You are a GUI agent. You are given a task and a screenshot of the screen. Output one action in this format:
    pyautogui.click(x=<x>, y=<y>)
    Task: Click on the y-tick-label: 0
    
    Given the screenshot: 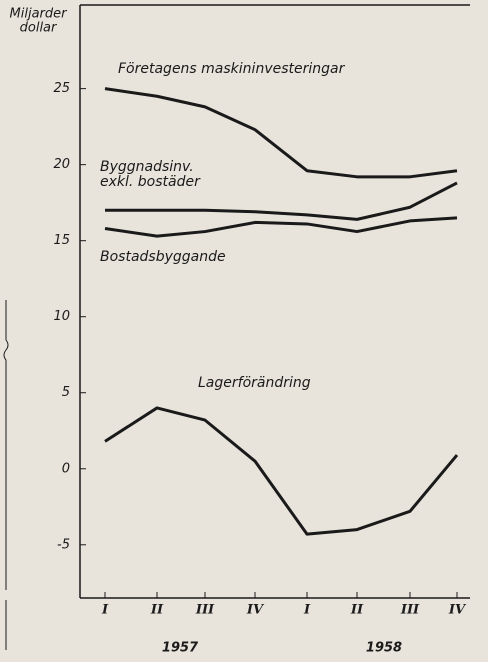 What is the action you would take?
    pyautogui.click(x=66, y=468)
    